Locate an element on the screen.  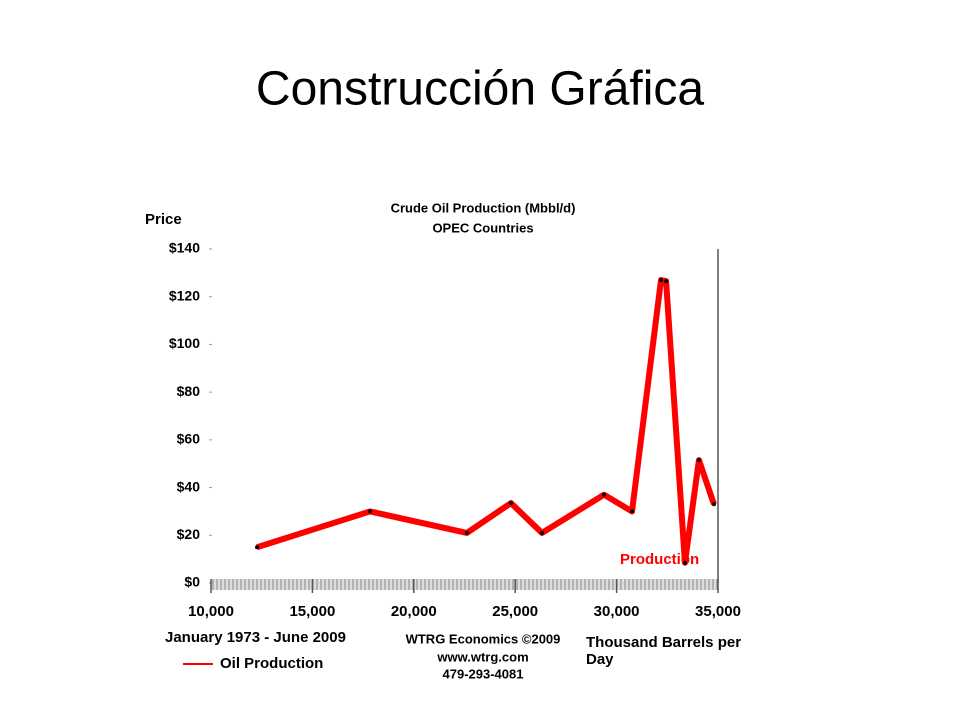
x-tick-label: 35,000 is located at coordinates (718, 611).